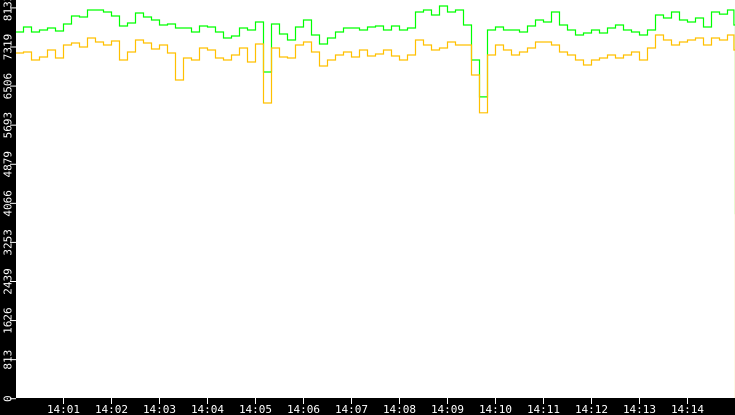 Image resolution: width=735 pixels, height=415 pixels. I want to click on x-tick-label: 14:13, so click(639, 409).